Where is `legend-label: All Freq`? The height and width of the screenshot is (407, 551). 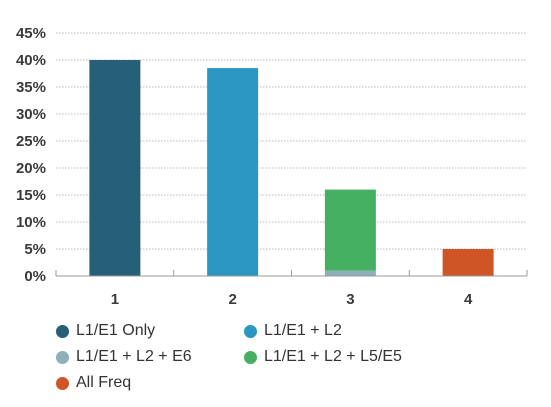 legend-label: All Freq is located at coordinates (104, 382).